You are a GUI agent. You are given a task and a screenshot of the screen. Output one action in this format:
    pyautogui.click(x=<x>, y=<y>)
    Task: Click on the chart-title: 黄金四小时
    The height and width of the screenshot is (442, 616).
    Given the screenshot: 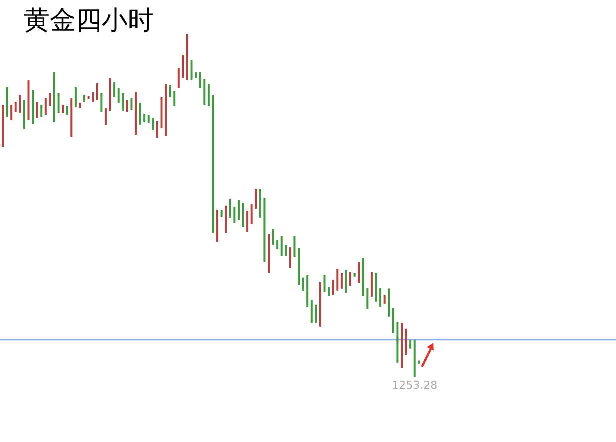 What is the action you would take?
    pyautogui.click(x=89, y=21)
    